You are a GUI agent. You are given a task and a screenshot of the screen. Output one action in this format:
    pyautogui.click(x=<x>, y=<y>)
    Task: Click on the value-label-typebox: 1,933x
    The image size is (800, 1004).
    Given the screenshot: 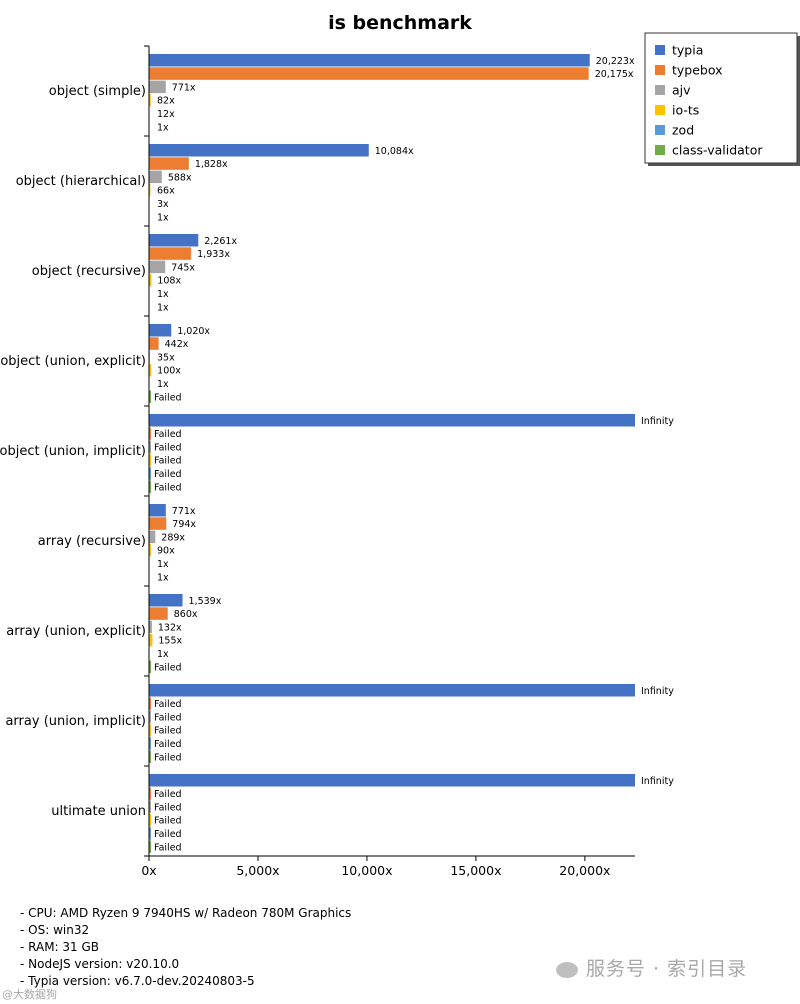 What is the action you would take?
    pyautogui.click(x=213, y=254)
    